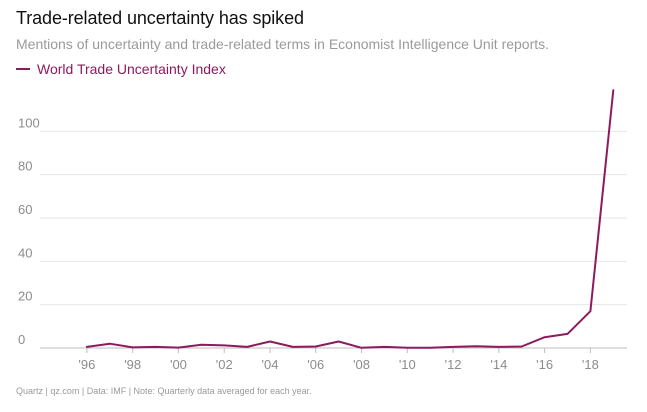  What do you see at coordinates (164, 391) in the screenshot?
I see `chart-footer: Quartz | qz.com | Data: IMF | Note` at bounding box center [164, 391].